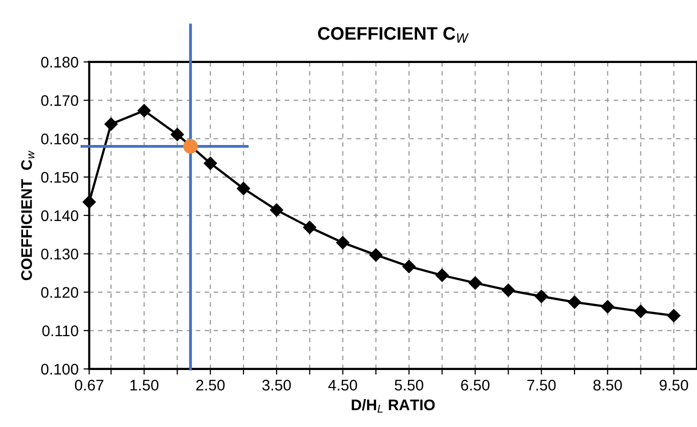 This screenshot has height=427, width=697. What do you see at coordinates (607, 385) in the screenshot?
I see `x-tick-label: 8.50` at bounding box center [607, 385].